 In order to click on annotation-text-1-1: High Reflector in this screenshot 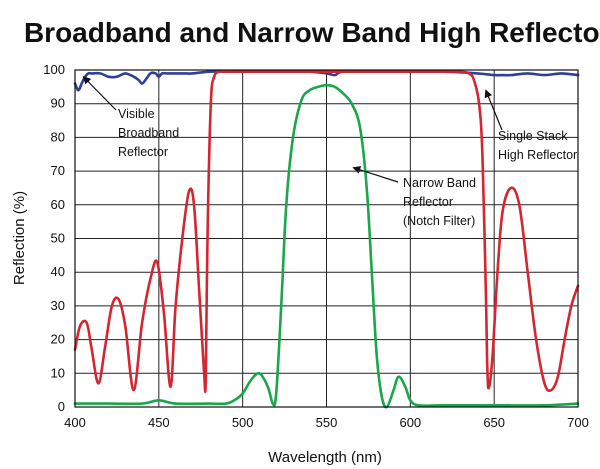, I will do `click(537, 155)`.